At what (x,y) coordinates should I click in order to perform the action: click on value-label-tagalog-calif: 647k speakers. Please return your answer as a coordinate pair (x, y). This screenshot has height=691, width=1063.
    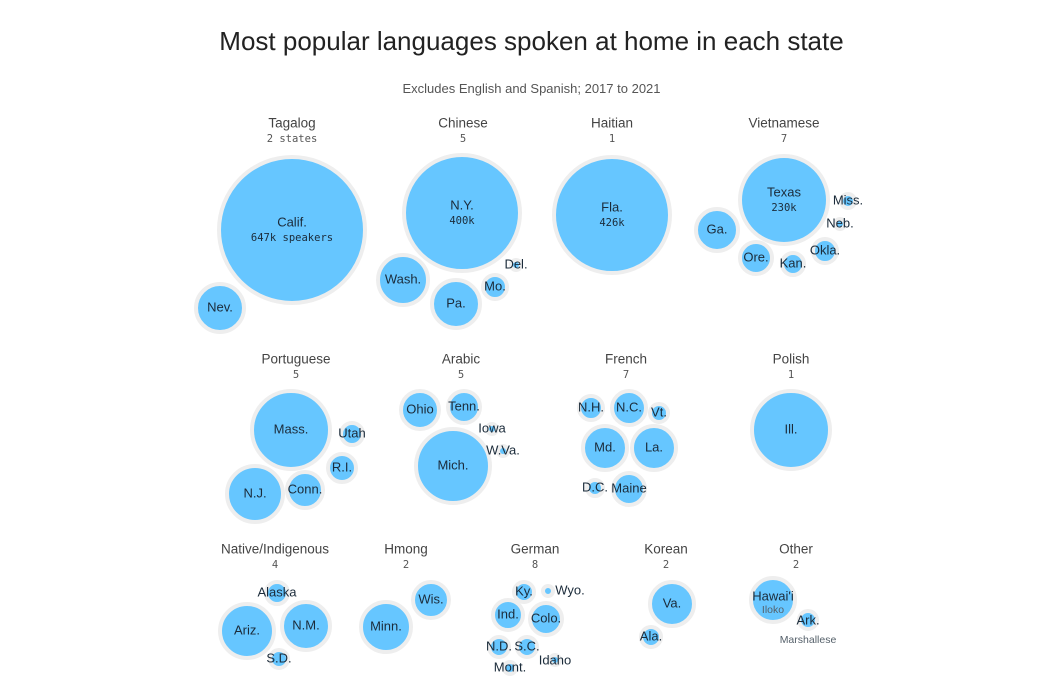
    Looking at the image, I should click on (292, 238).